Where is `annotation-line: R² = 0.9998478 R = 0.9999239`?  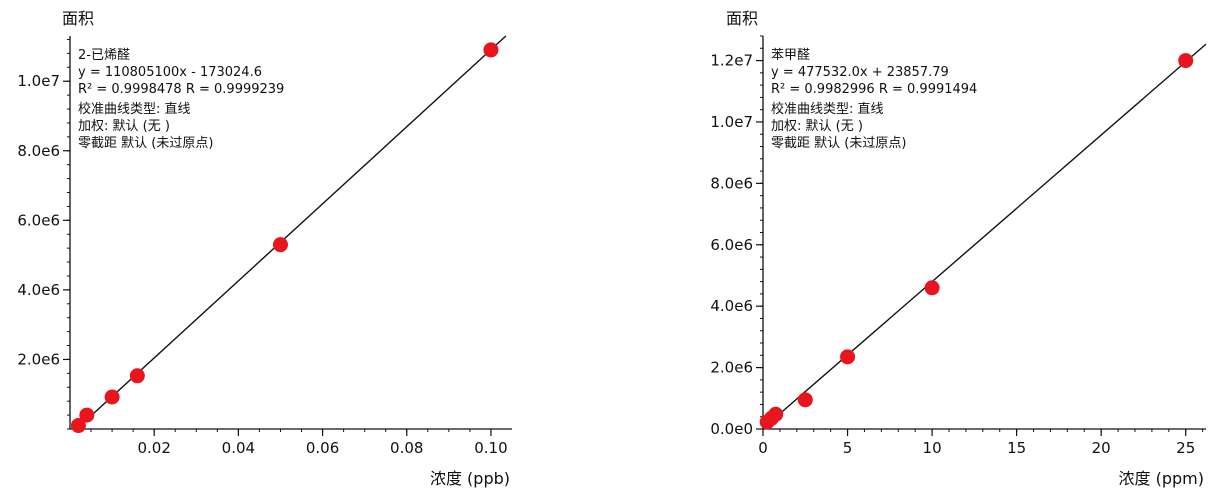 annotation-line: R² = 0.9998478 R = 0.9999239 is located at coordinates (181, 89).